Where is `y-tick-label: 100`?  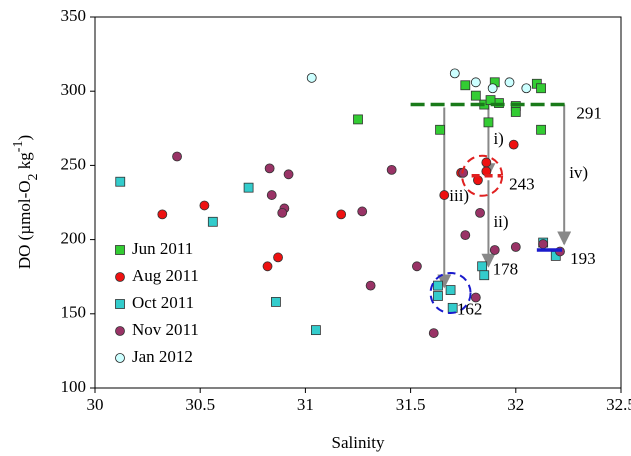 y-tick-label: 100 is located at coordinates (74, 386).